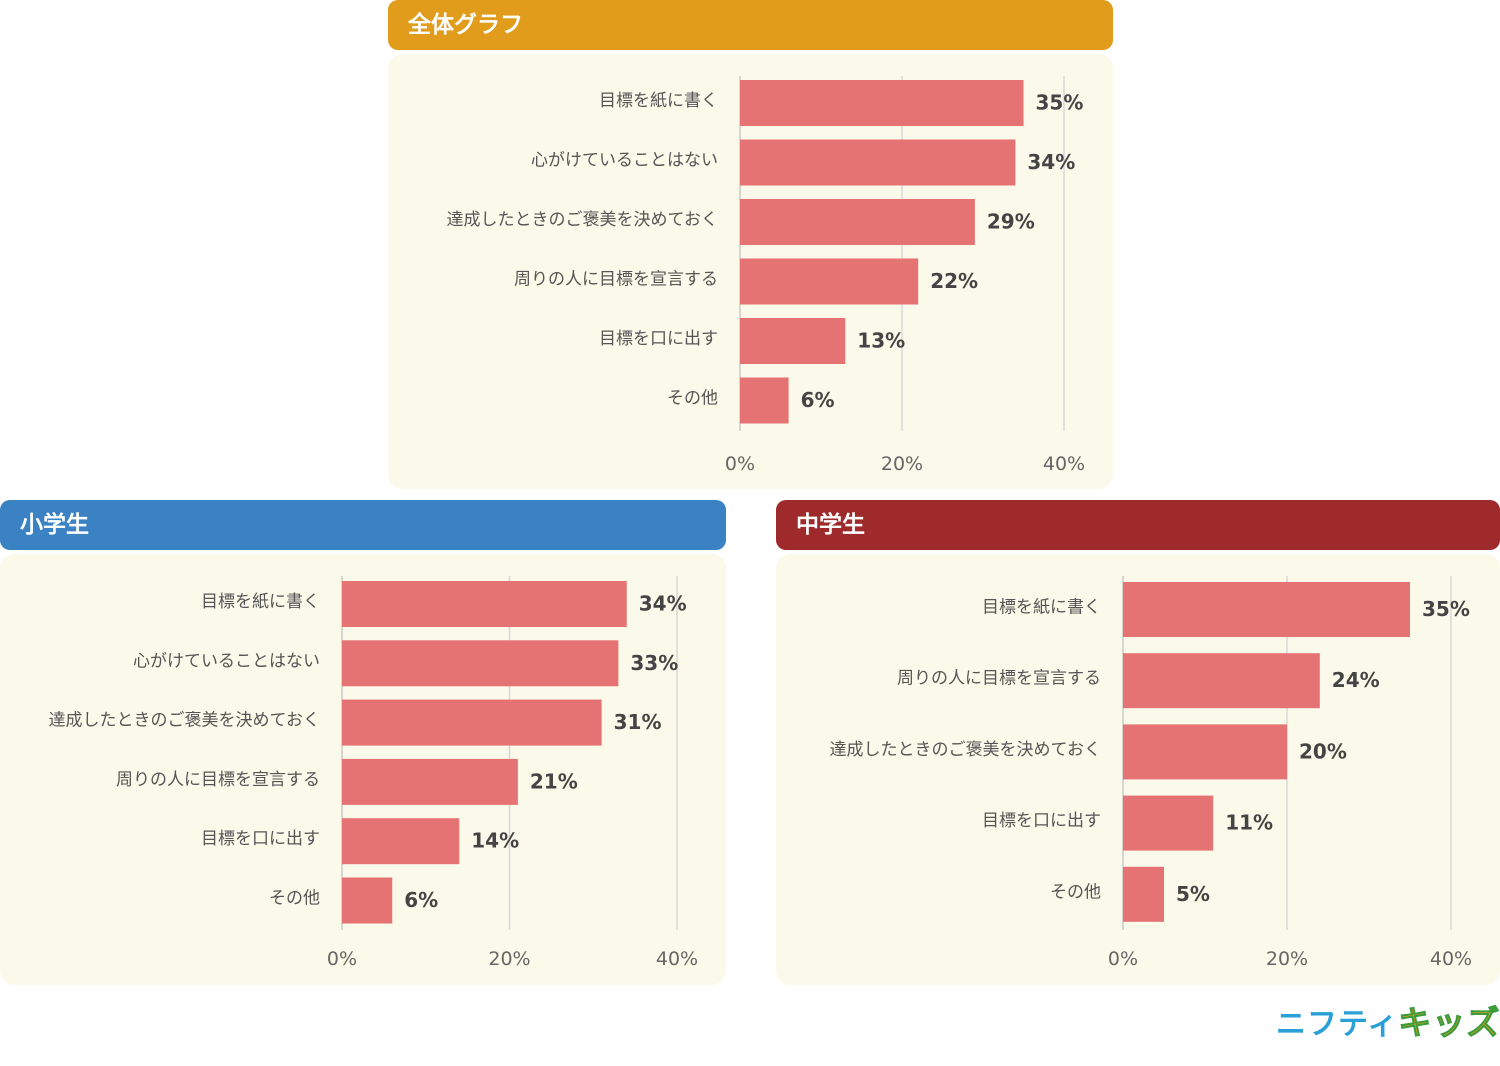 The image size is (1500, 1066). Describe the element at coordinates (1249, 823) in the screenshot. I see `data-label: 11%` at that location.